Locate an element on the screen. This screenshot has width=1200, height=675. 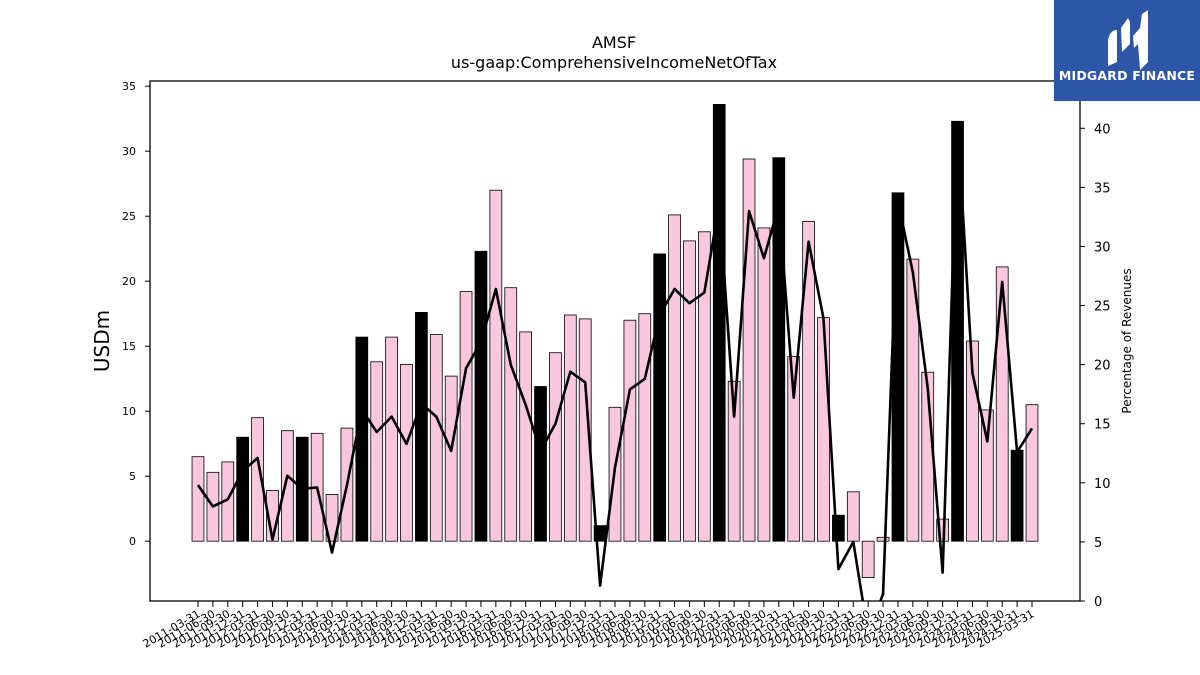
y2-tick-label: 40 is located at coordinates (1102, 129).